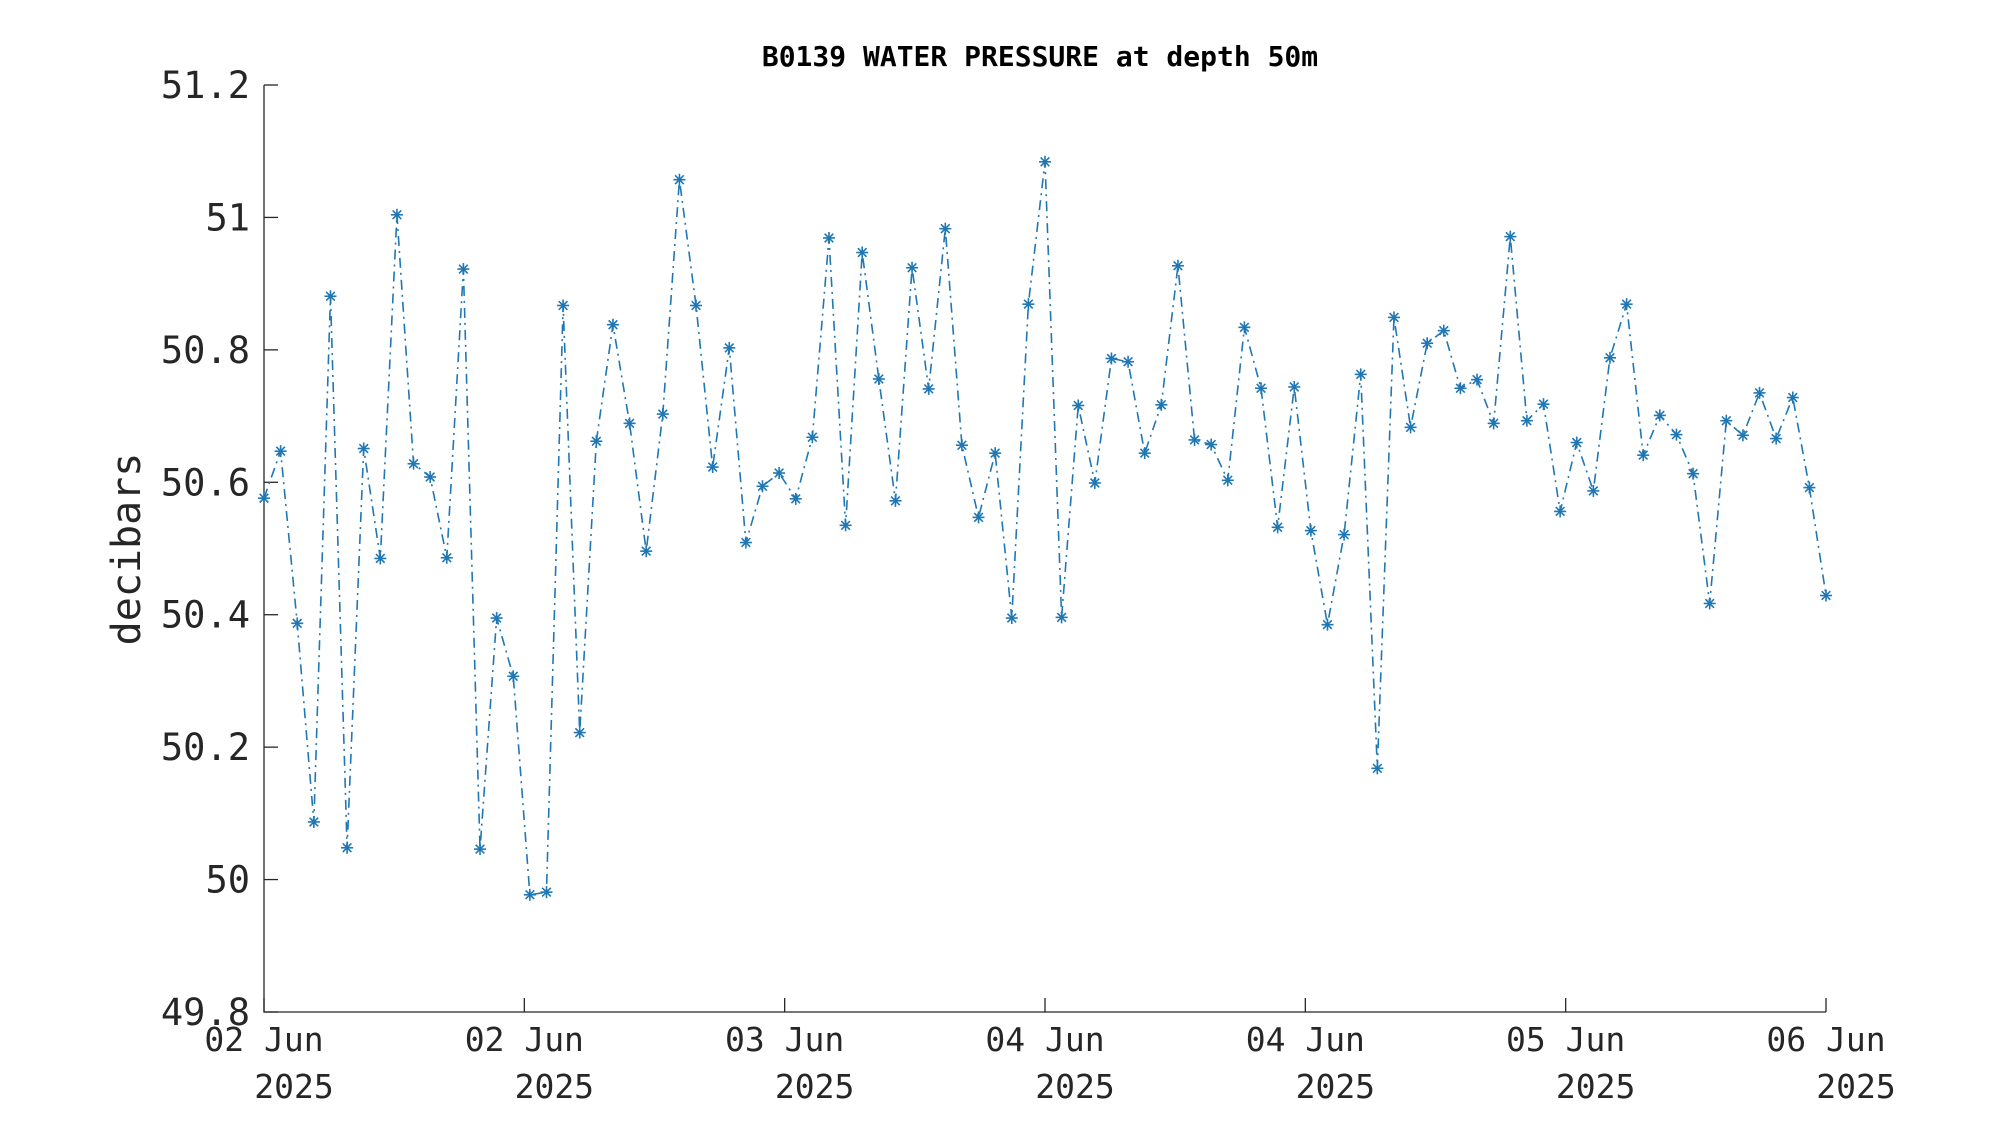 The height and width of the screenshot is (1125, 2000). I want to click on y-tick-label: 50, so click(227, 880).